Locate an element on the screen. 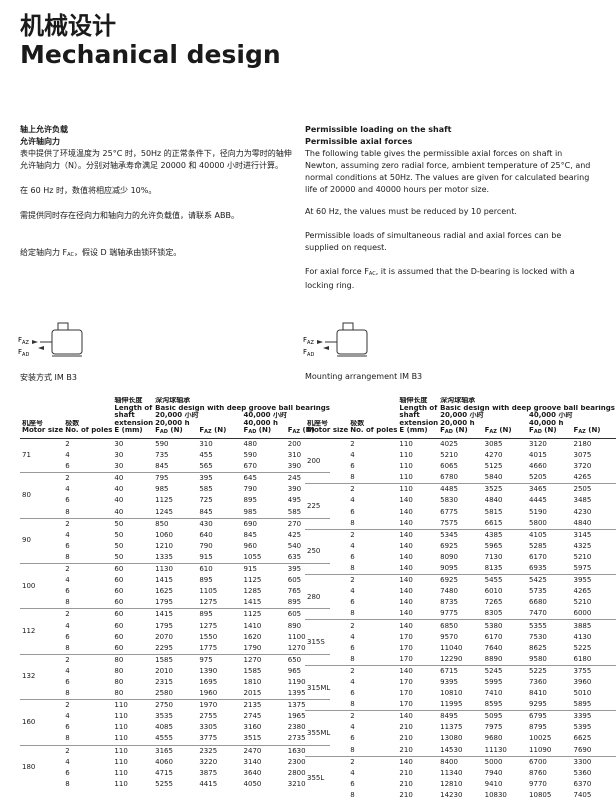  cell: 8400 is located at coordinates (460, 761).